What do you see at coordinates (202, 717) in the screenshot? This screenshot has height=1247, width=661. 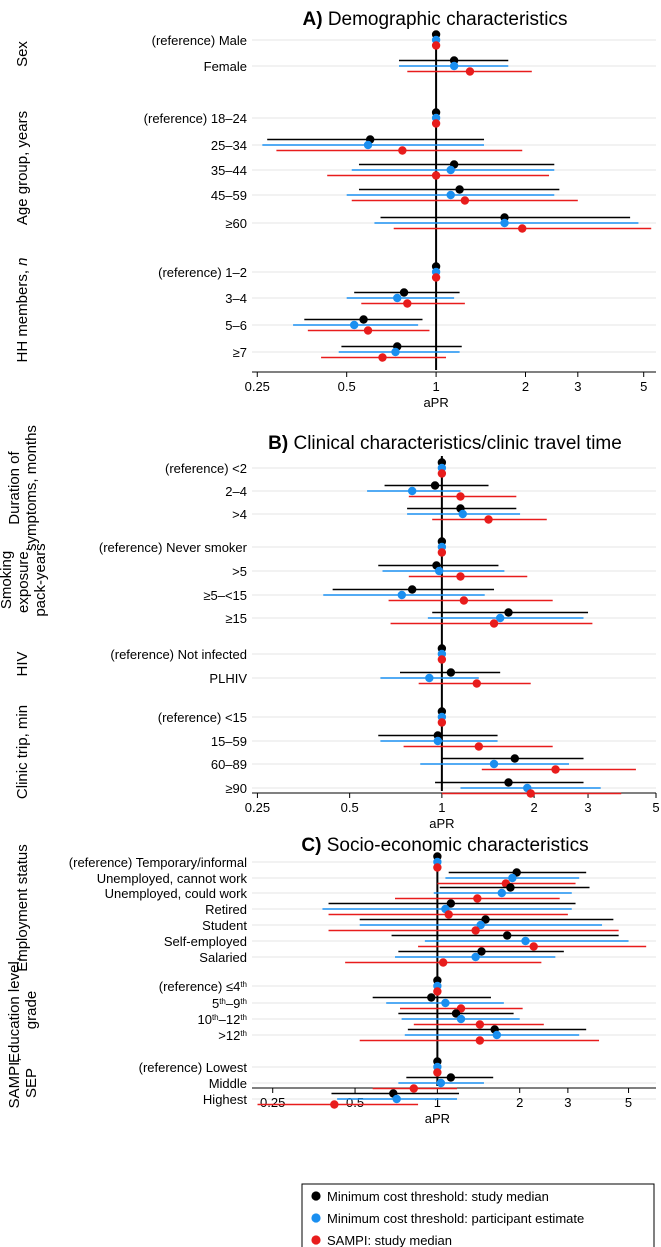 I see `row-label: (reference) <15` at bounding box center [202, 717].